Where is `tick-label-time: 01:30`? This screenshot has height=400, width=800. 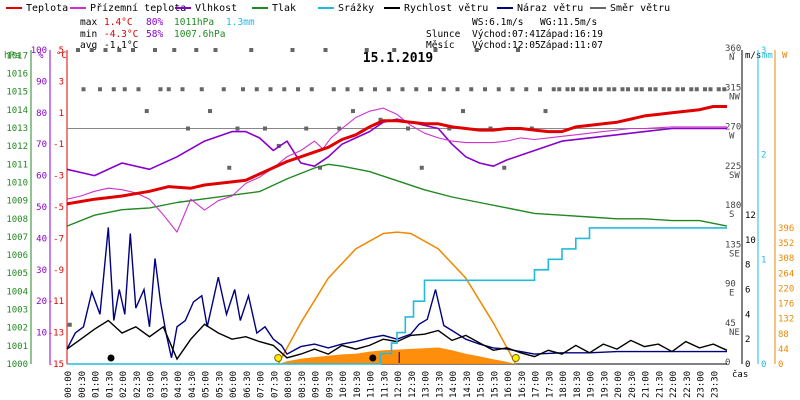 tick-label-time: 01:30 is located at coordinates (110, 384).